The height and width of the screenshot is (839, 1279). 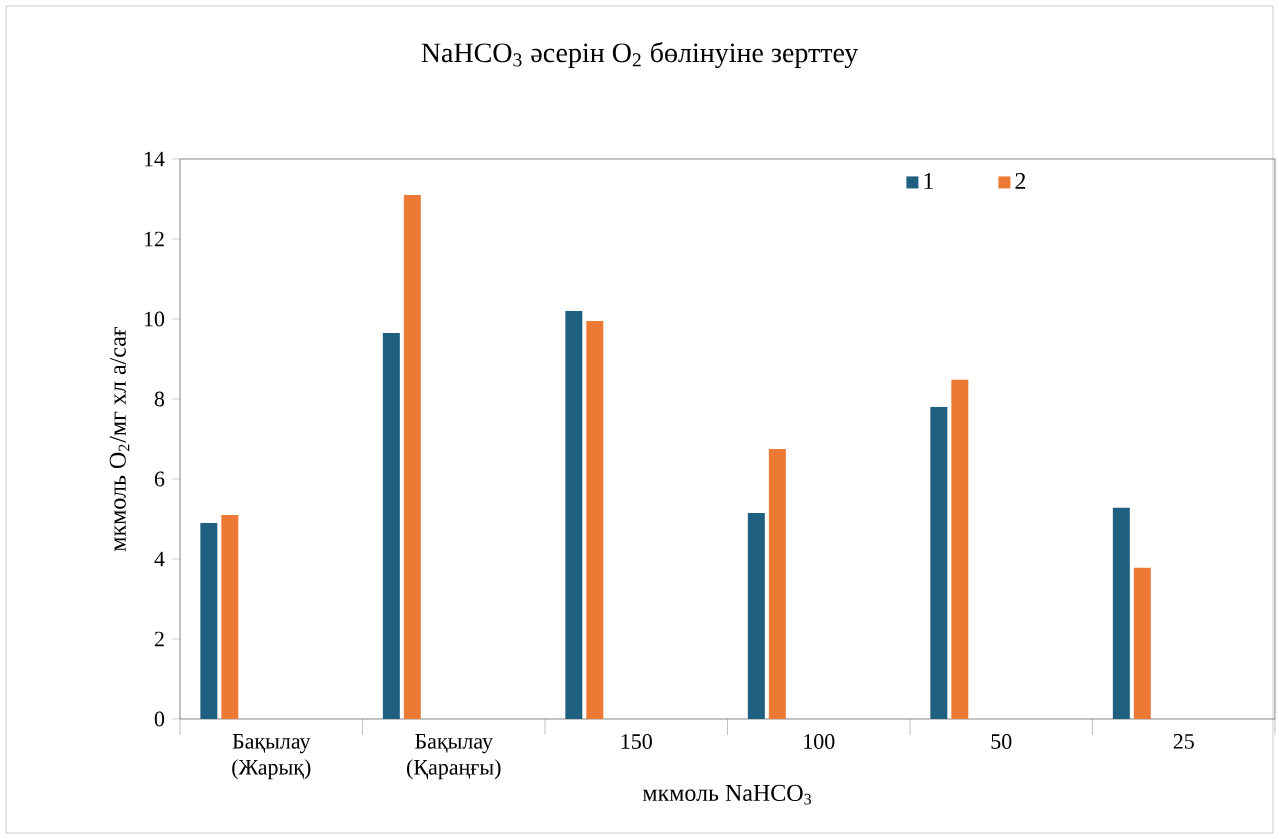 What do you see at coordinates (159, 479) in the screenshot?
I see `y-tick-label: 6` at bounding box center [159, 479].